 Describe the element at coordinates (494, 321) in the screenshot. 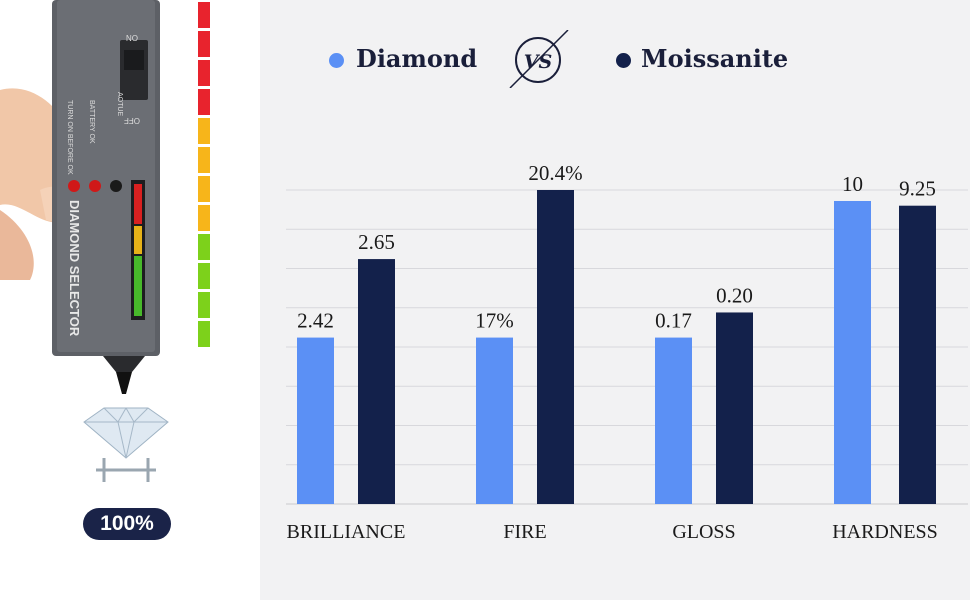

I see `data-label: 17%` at that location.